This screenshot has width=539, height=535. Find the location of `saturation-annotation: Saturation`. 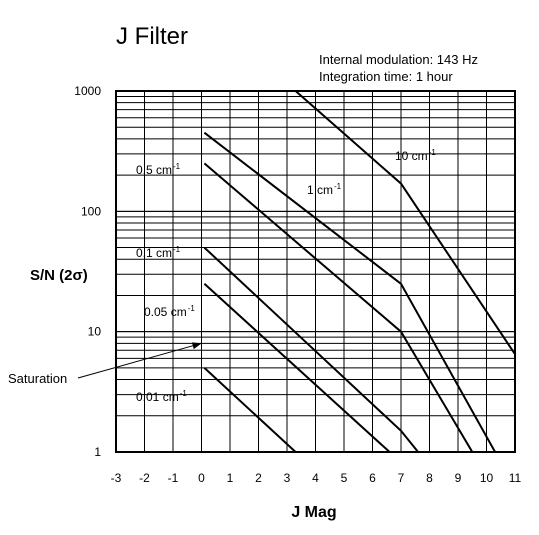

saturation-annotation: Saturation is located at coordinates (105, 364).